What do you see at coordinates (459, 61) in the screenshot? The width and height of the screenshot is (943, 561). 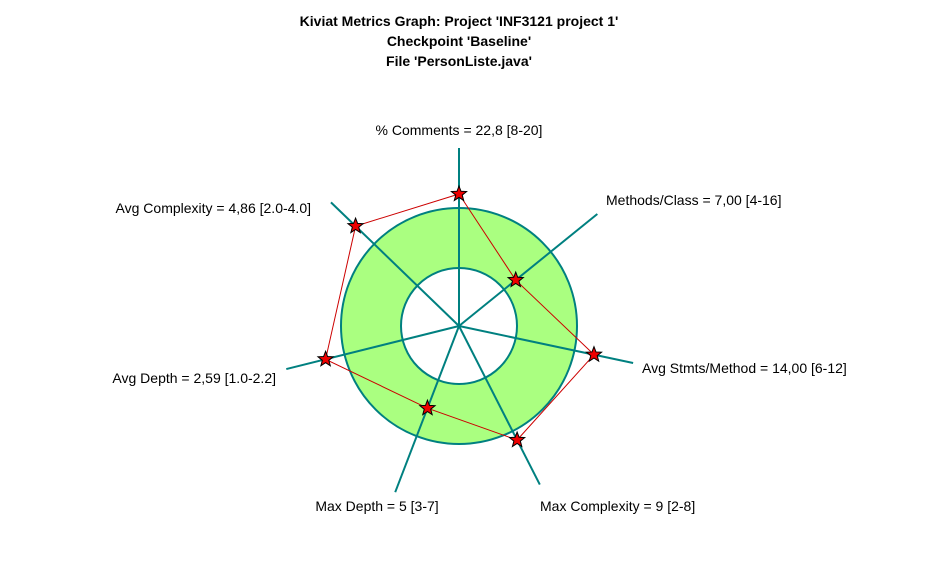 I see `title-line-3: File 'PersonListe.java'` at bounding box center [459, 61].